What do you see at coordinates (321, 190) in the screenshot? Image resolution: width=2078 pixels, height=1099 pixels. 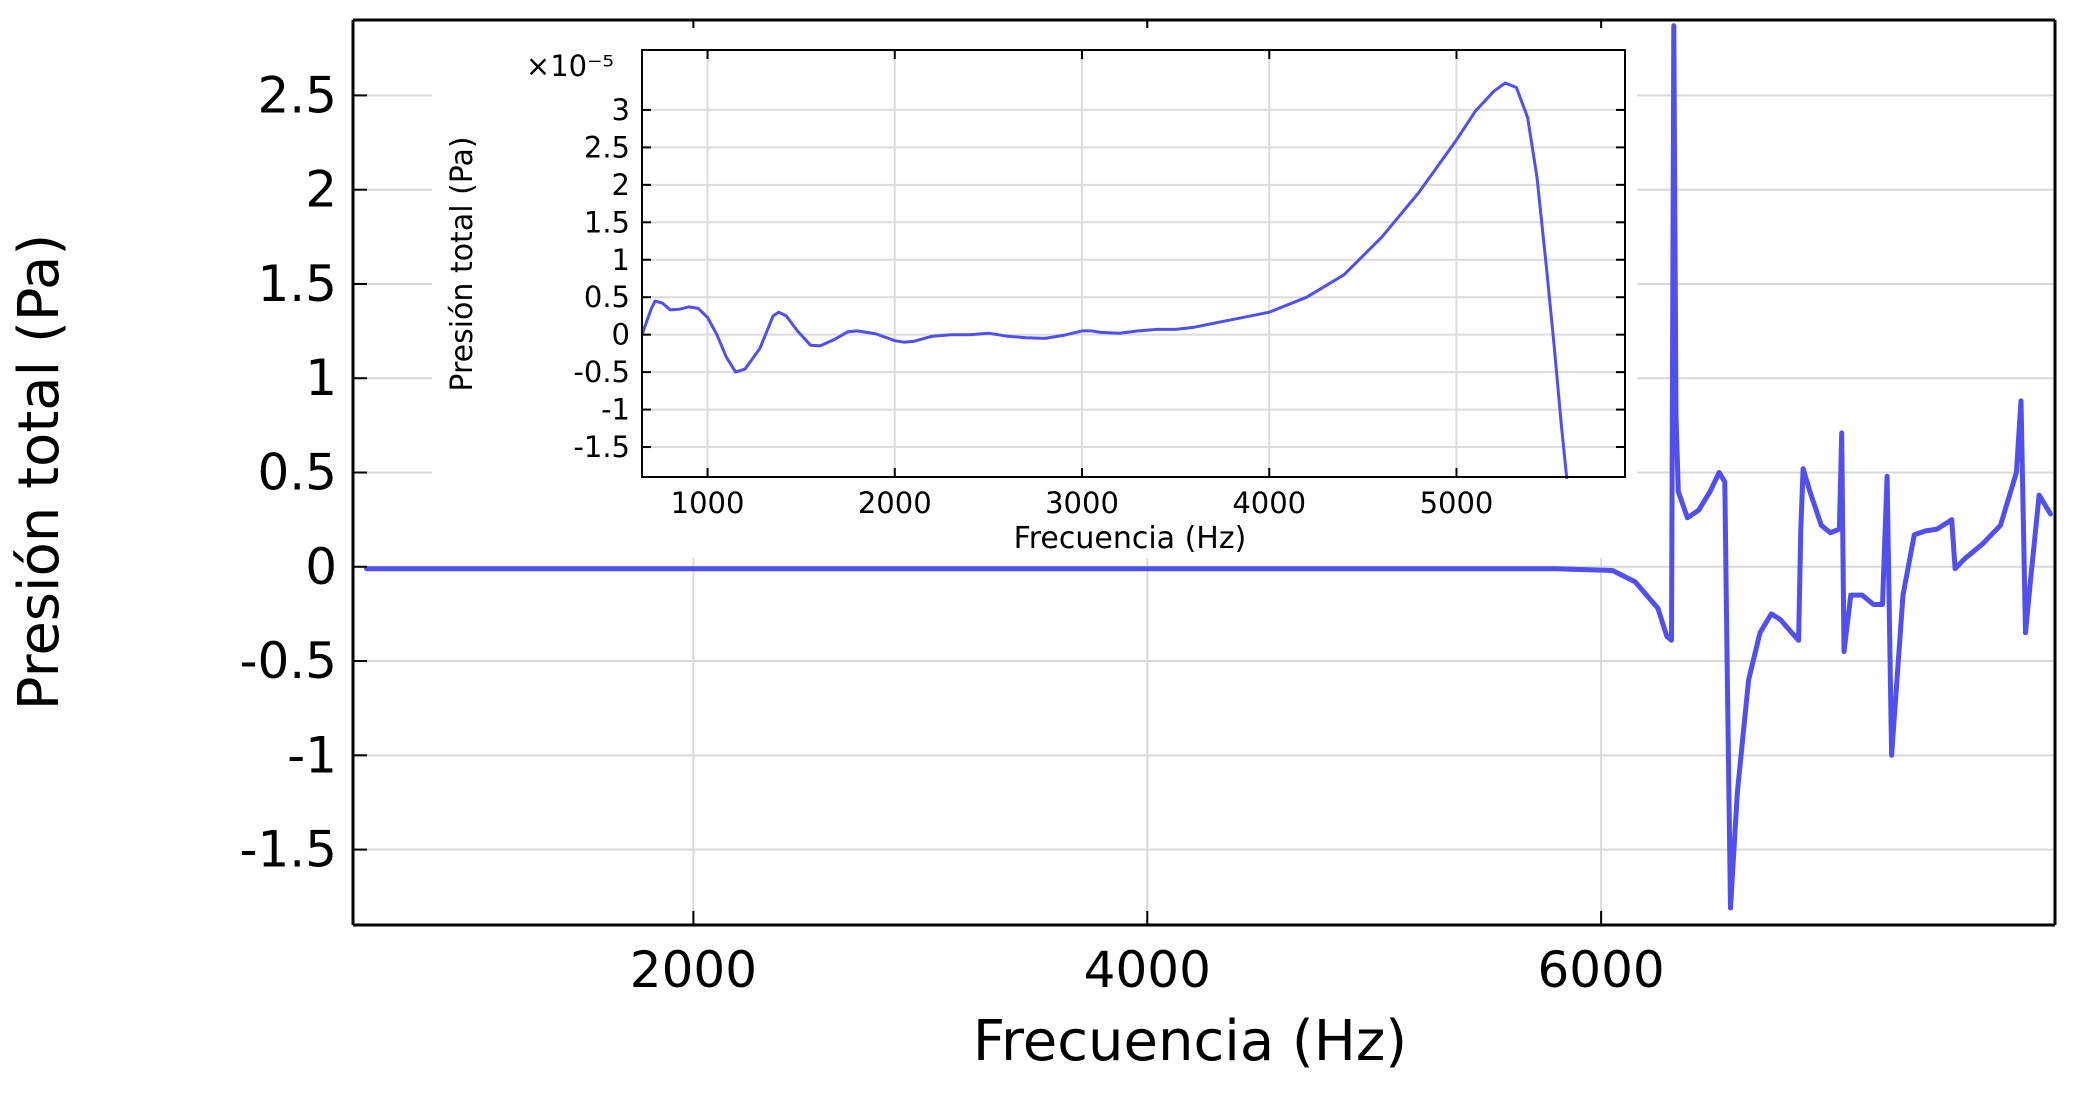 I see `main-y-tick-label: 2` at bounding box center [321, 190].